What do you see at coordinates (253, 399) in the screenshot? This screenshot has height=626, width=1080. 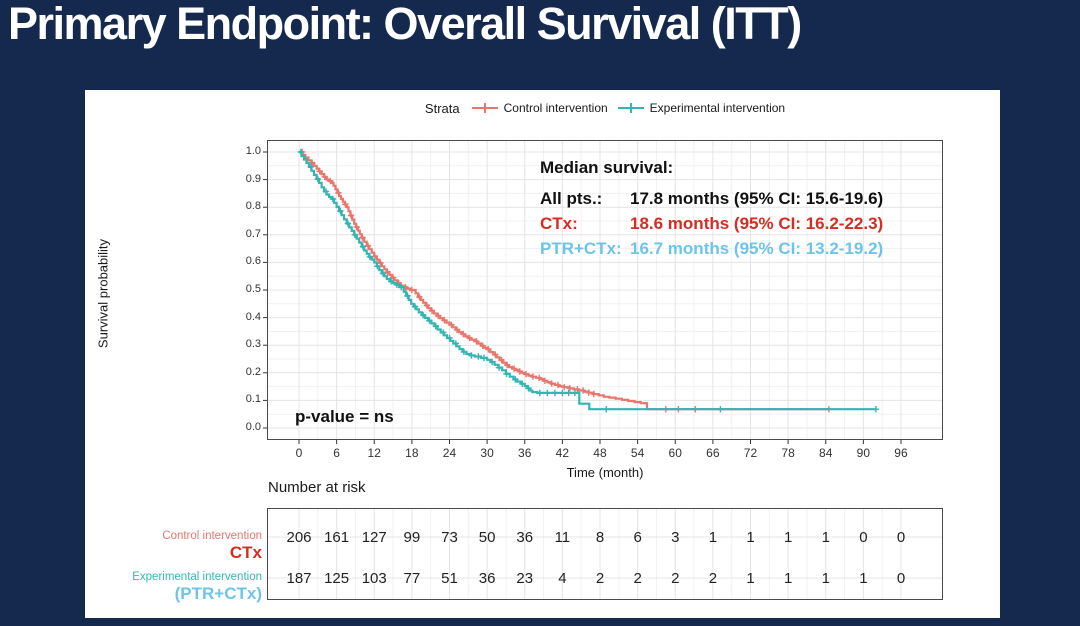 I see `y-tick-label: 0.1` at bounding box center [253, 399].